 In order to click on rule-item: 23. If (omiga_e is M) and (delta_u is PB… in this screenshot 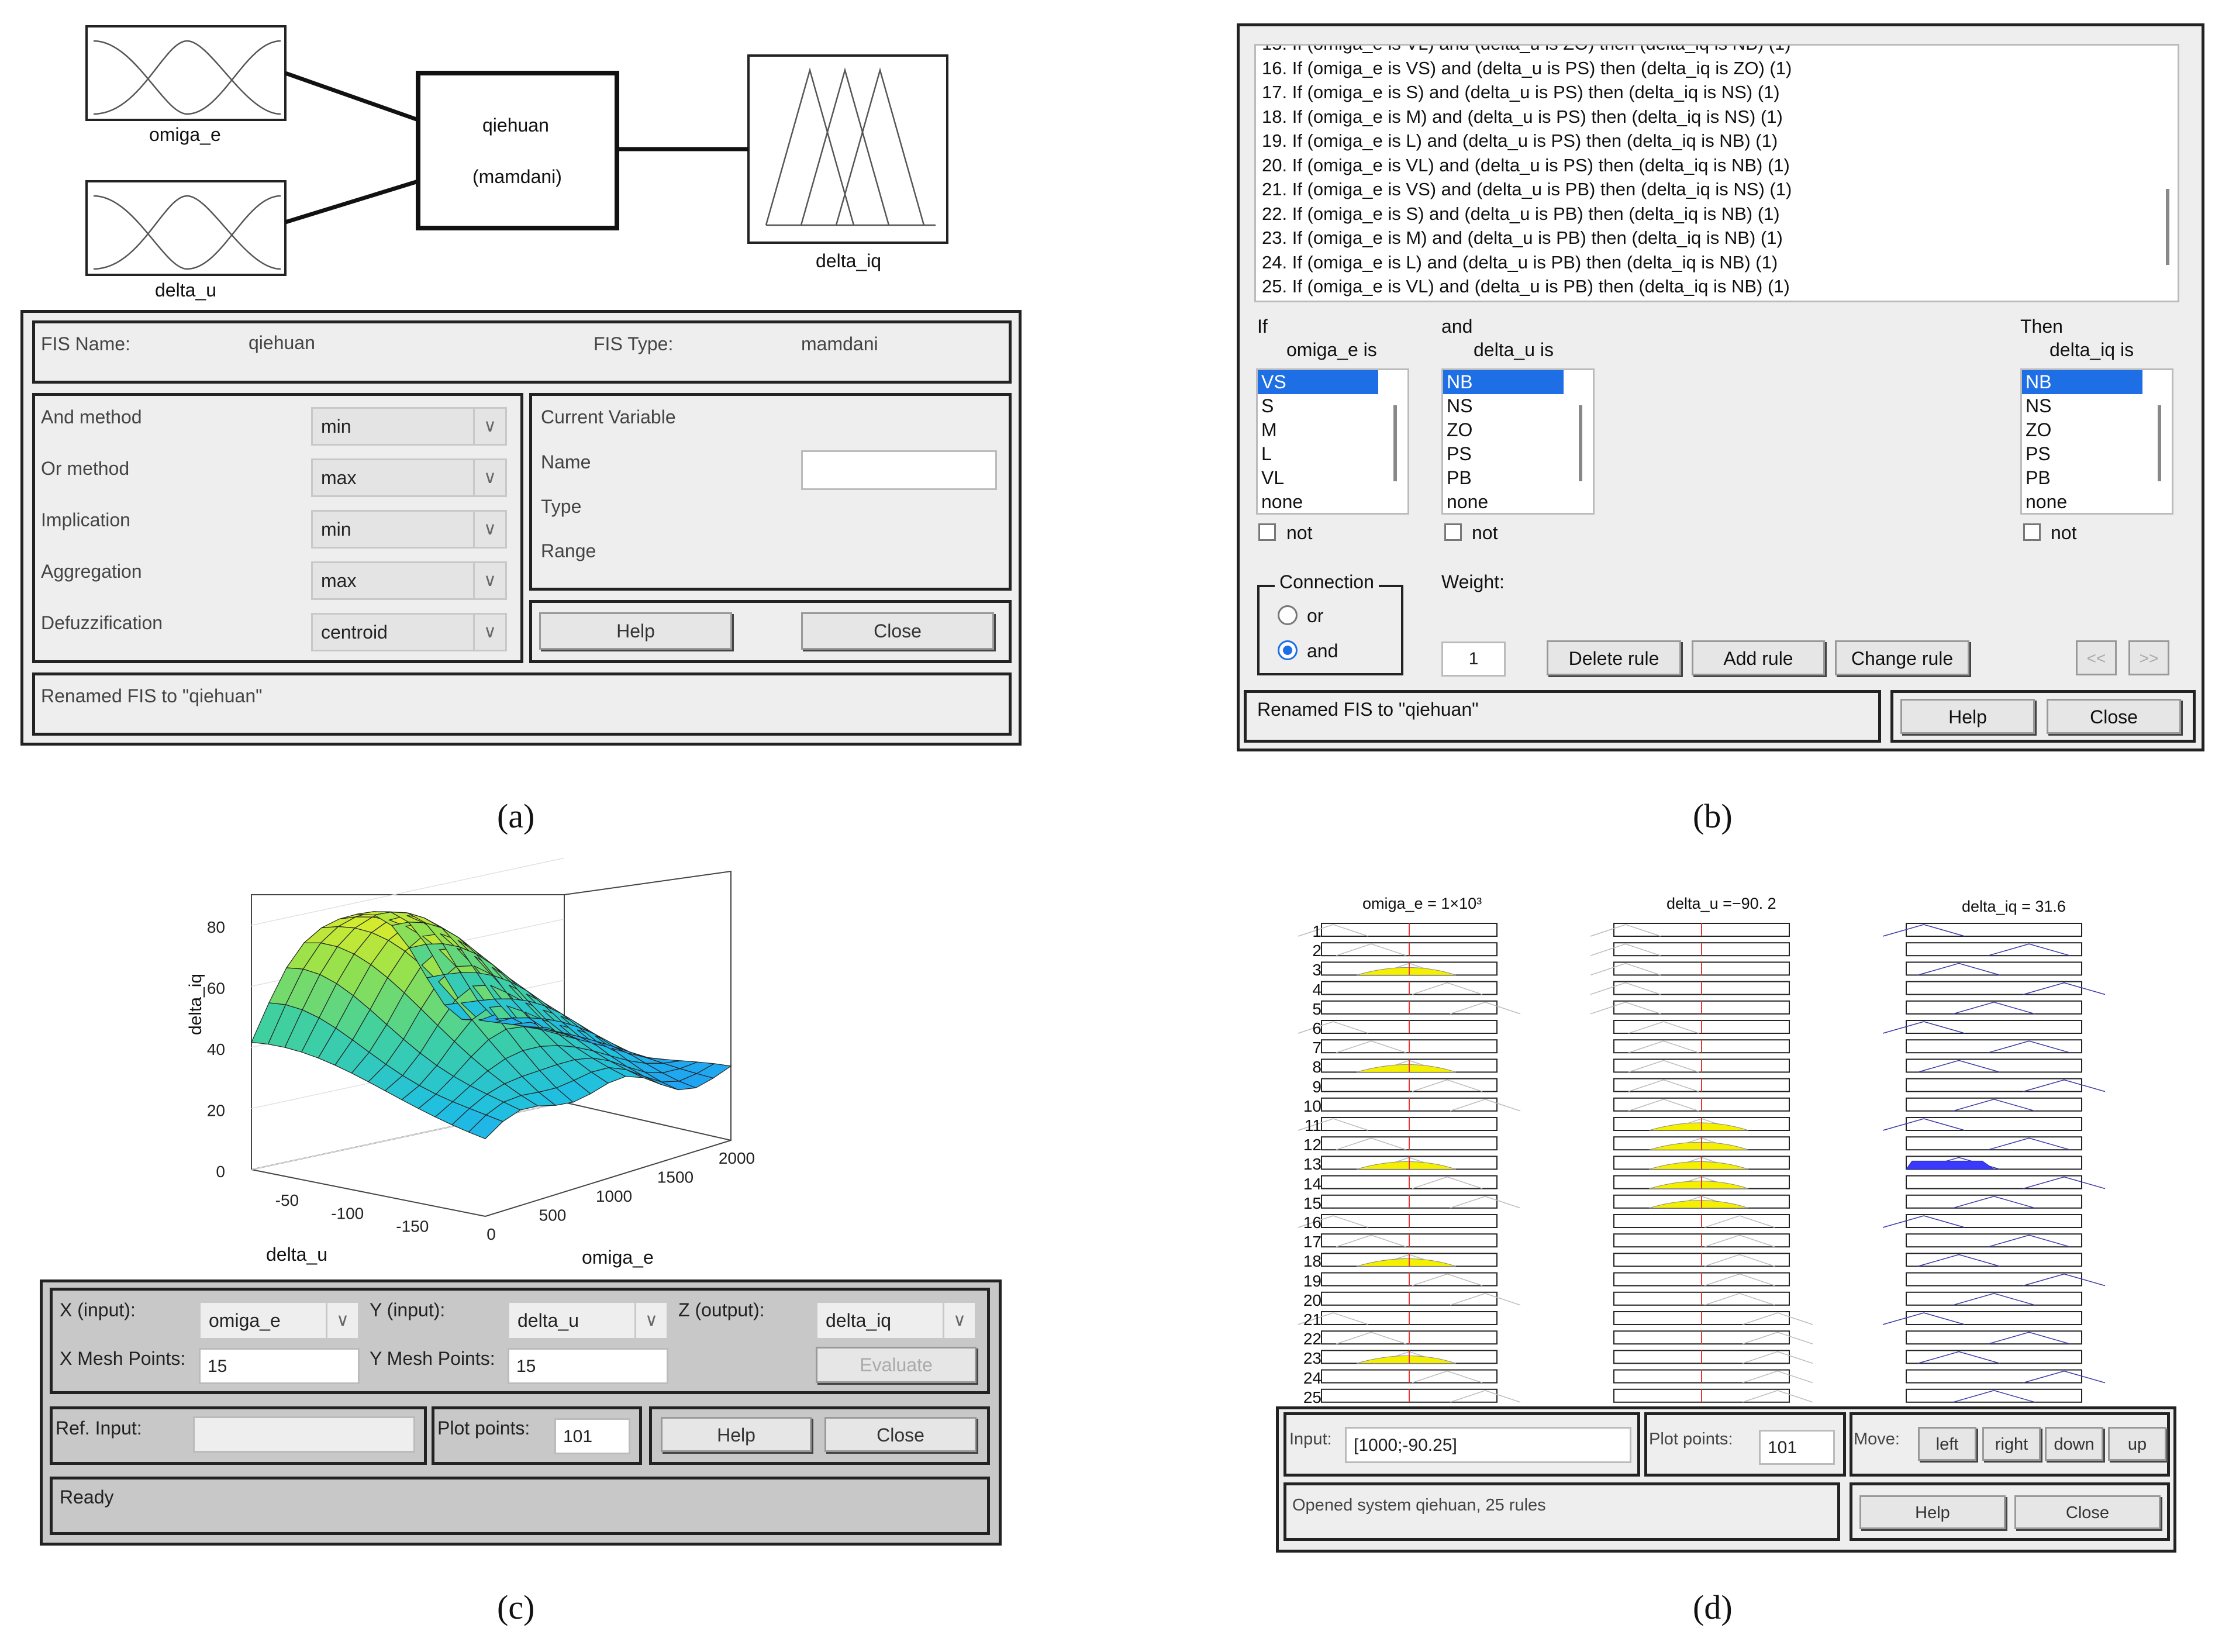, I will do `click(1522, 237)`.